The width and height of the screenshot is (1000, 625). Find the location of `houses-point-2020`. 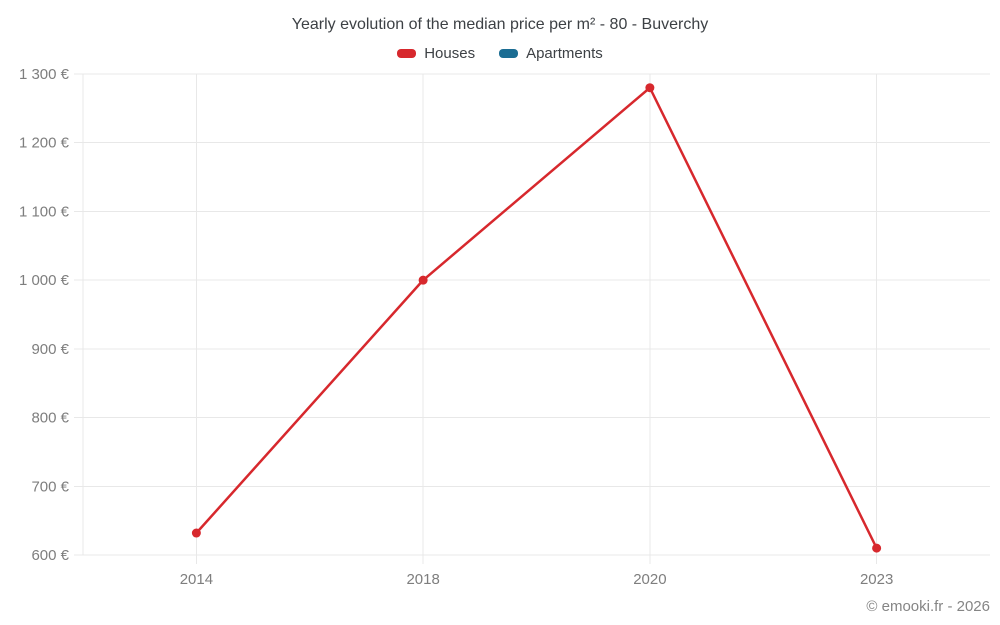

houses-point-2020 is located at coordinates (650, 88).